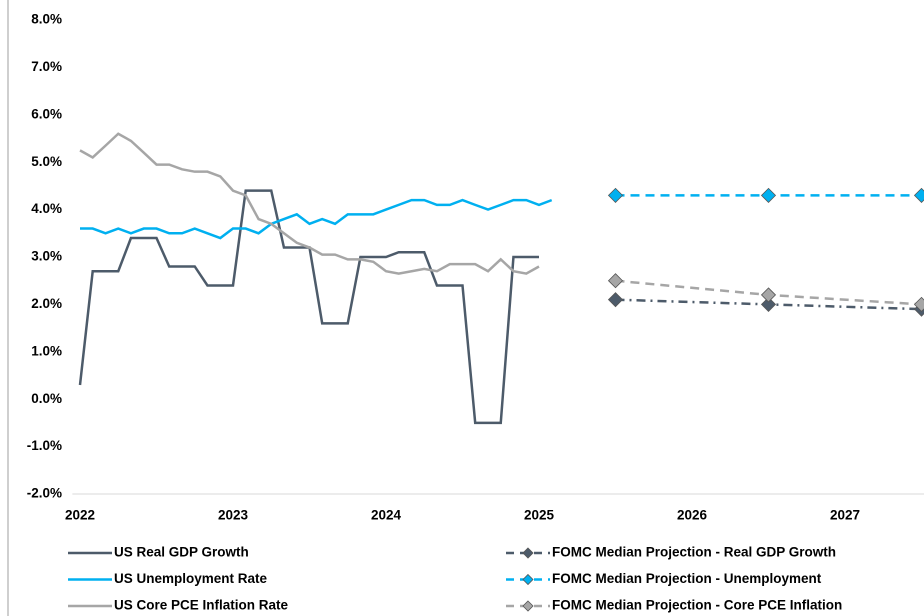  What do you see at coordinates (181, 552) in the screenshot?
I see `legend-label: US Real GDP Growth` at bounding box center [181, 552].